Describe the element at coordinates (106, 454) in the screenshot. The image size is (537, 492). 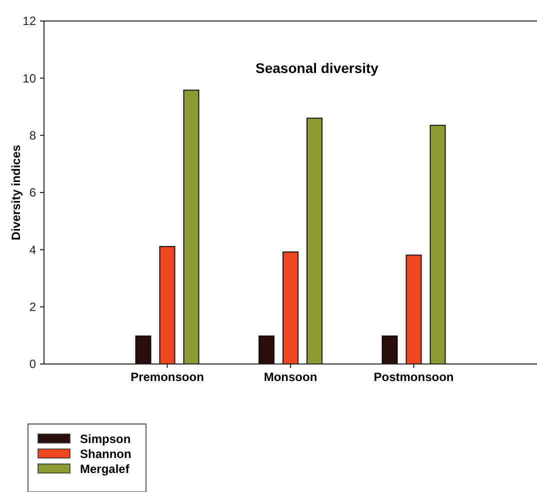
I see `legend-label: Shannon` at that location.